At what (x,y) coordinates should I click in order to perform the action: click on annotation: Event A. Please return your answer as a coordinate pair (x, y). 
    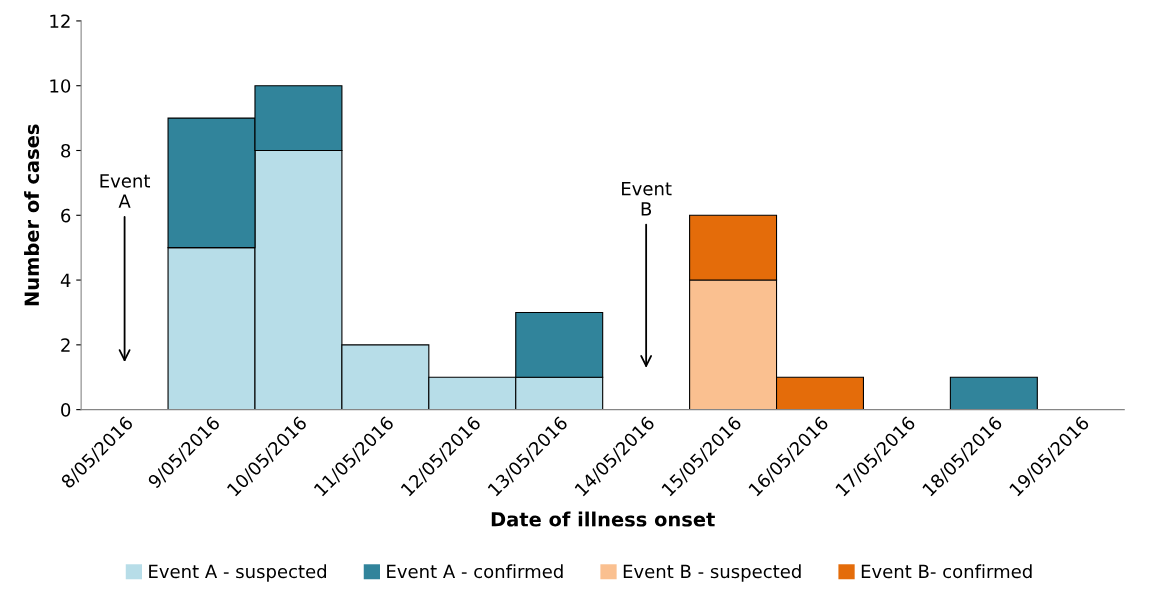
    Looking at the image, I should click on (125, 191).